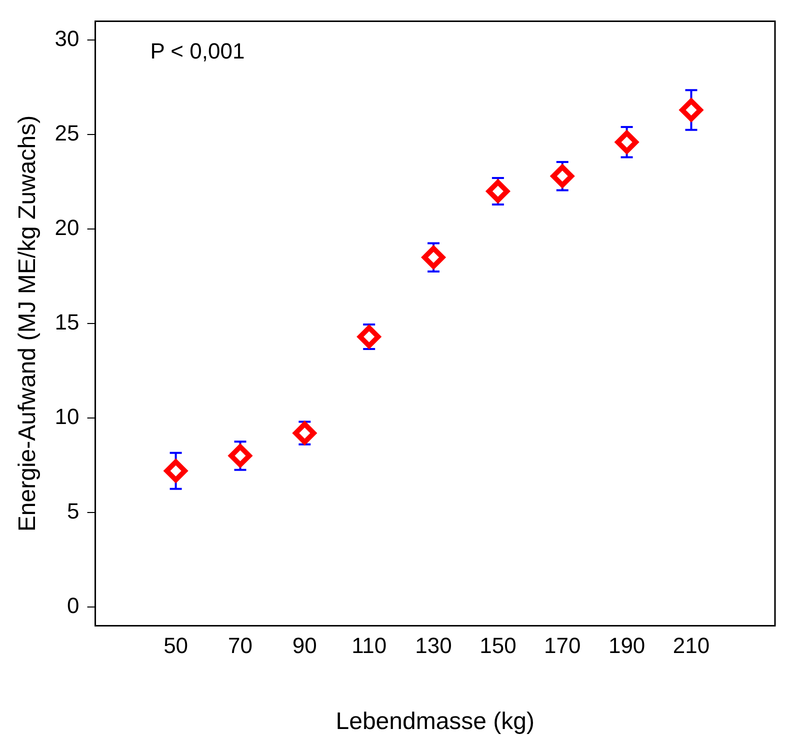 Image resolution: width=789 pixels, height=751 pixels. Describe the element at coordinates (28, 323) in the screenshot. I see `y-axis-title: Energie-Aufwand (MJ ME/kg Zuwachs)` at that location.